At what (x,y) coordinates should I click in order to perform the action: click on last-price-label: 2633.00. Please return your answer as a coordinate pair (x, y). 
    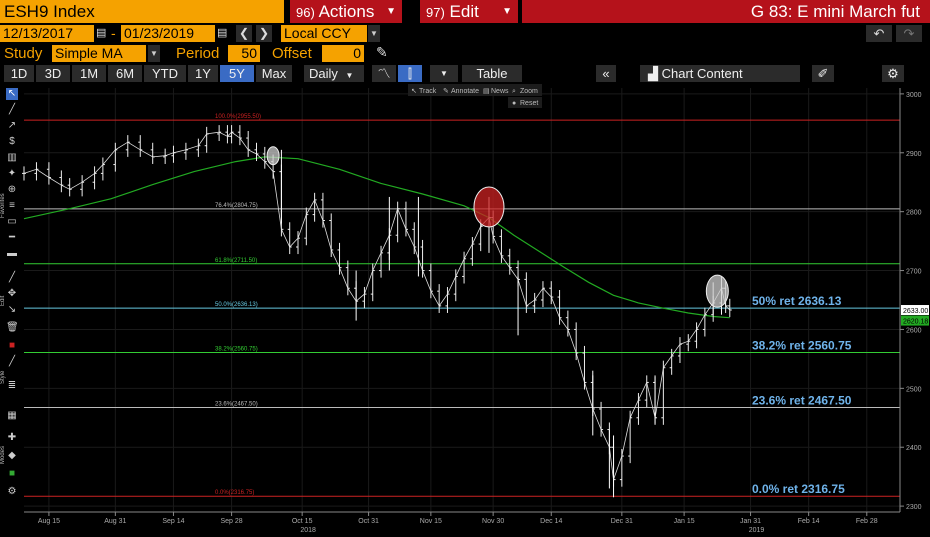
    Looking at the image, I should click on (915, 311).